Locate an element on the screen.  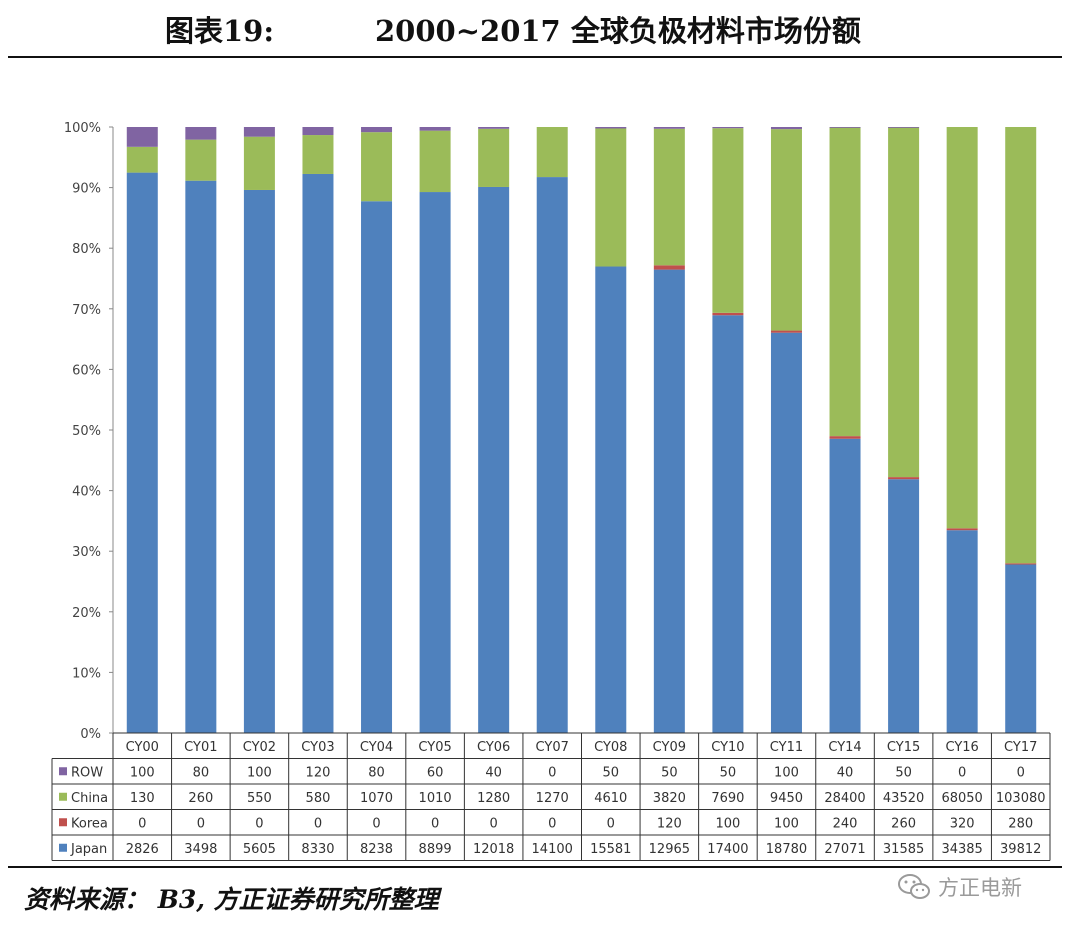
y-tick-label: 90% is located at coordinates (86, 189).